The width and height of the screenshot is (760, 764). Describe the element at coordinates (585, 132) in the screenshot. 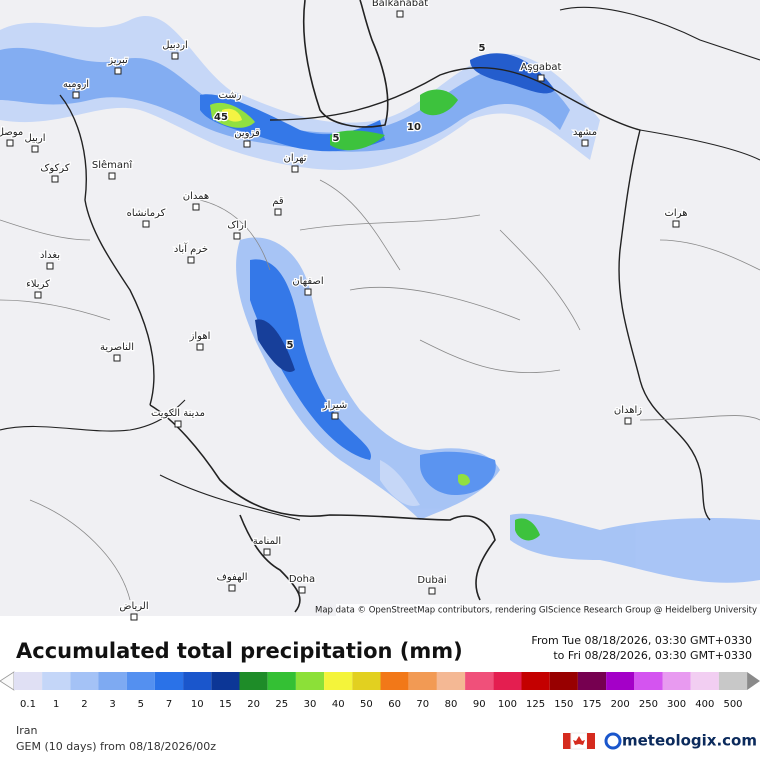

I see `city-label: مشهد` at that location.